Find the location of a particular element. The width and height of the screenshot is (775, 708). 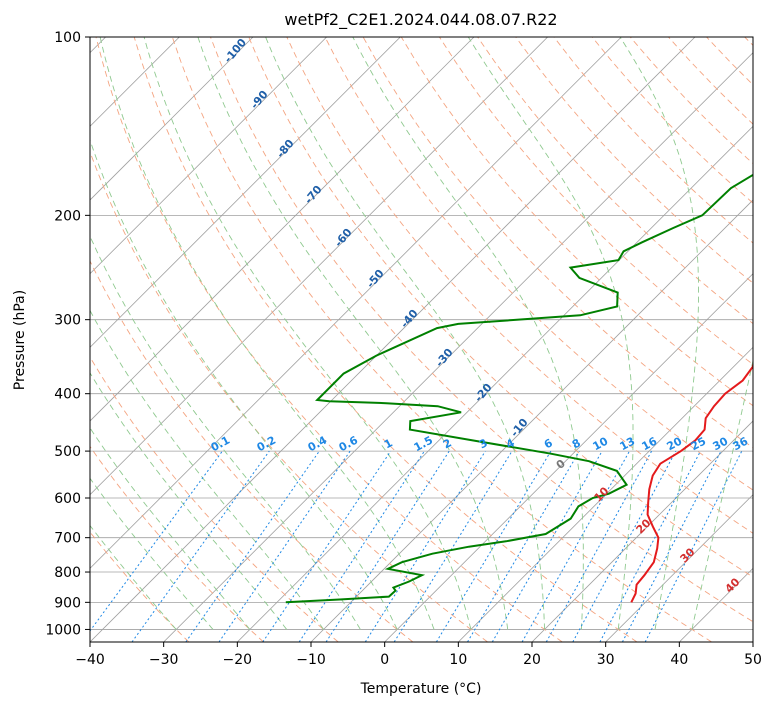

x-tick-label: 50 is located at coordinates (753, 660).